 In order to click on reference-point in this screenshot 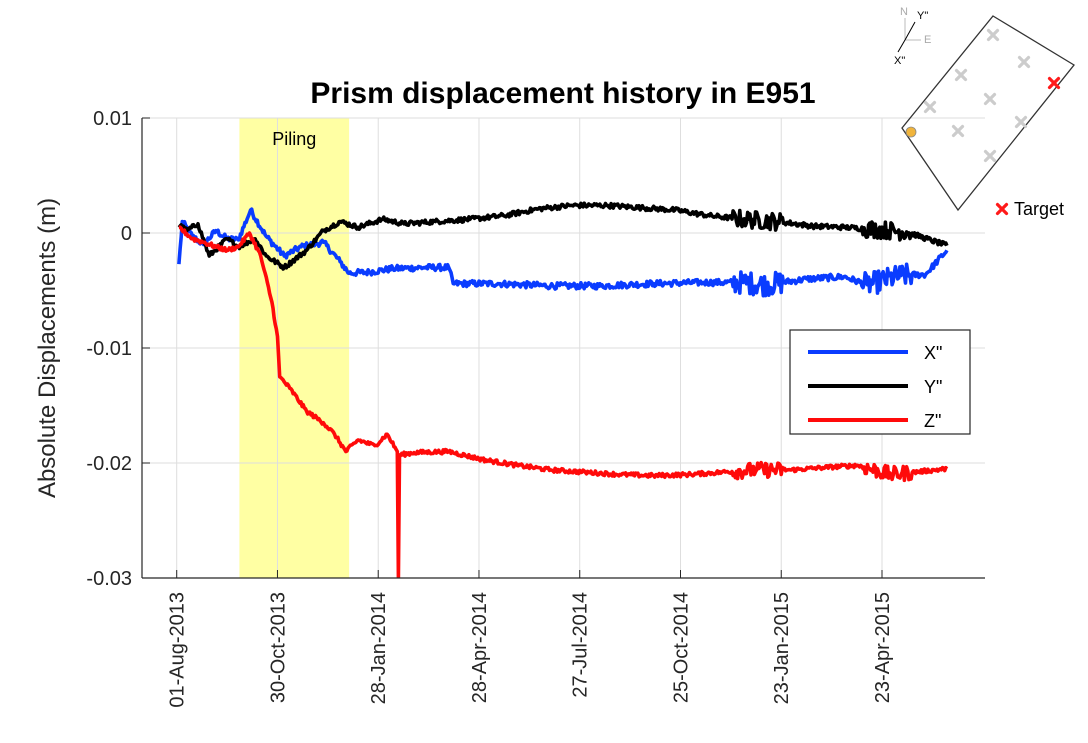, I will do `click(911, 132)`.